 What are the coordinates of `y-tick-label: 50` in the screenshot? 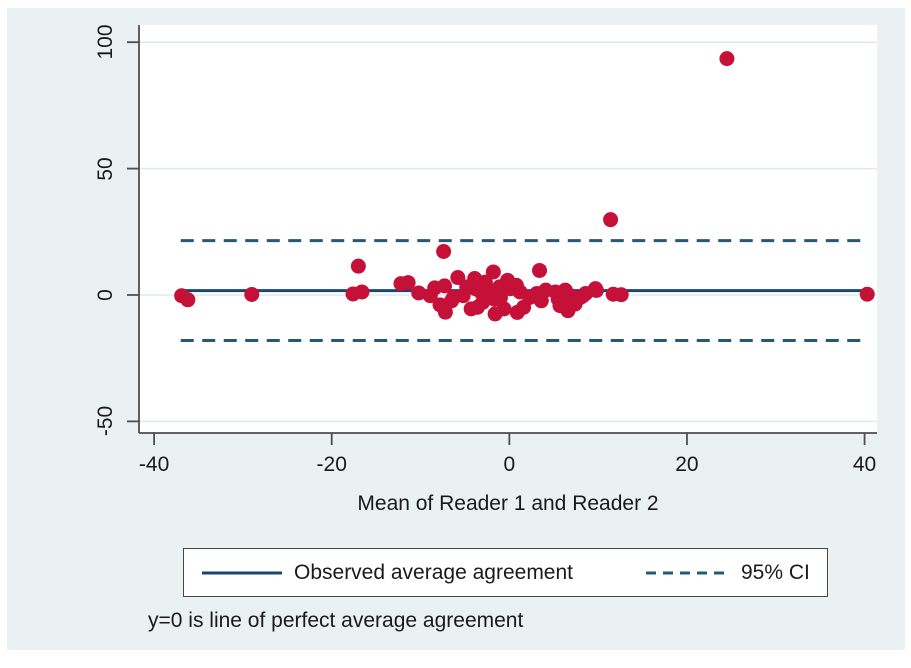 It's located at (105, 168).